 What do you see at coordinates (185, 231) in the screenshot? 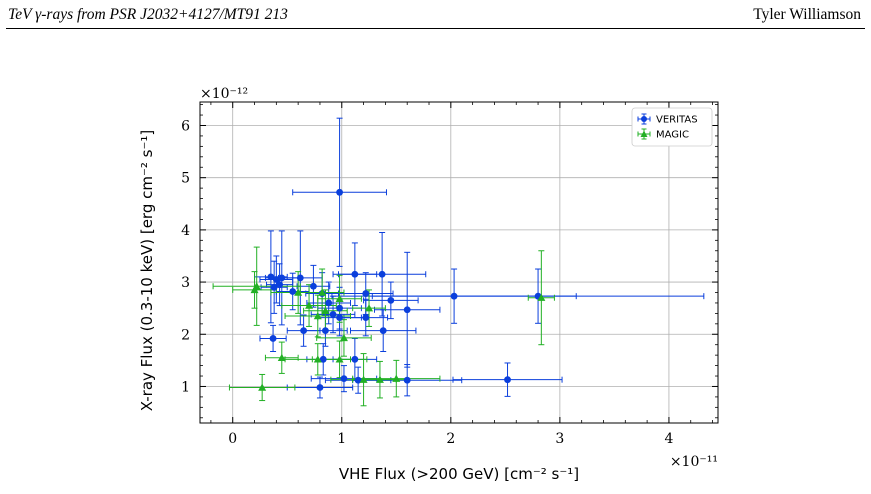
I see `y-tick-label: 4` at bounding box center [185, 231].